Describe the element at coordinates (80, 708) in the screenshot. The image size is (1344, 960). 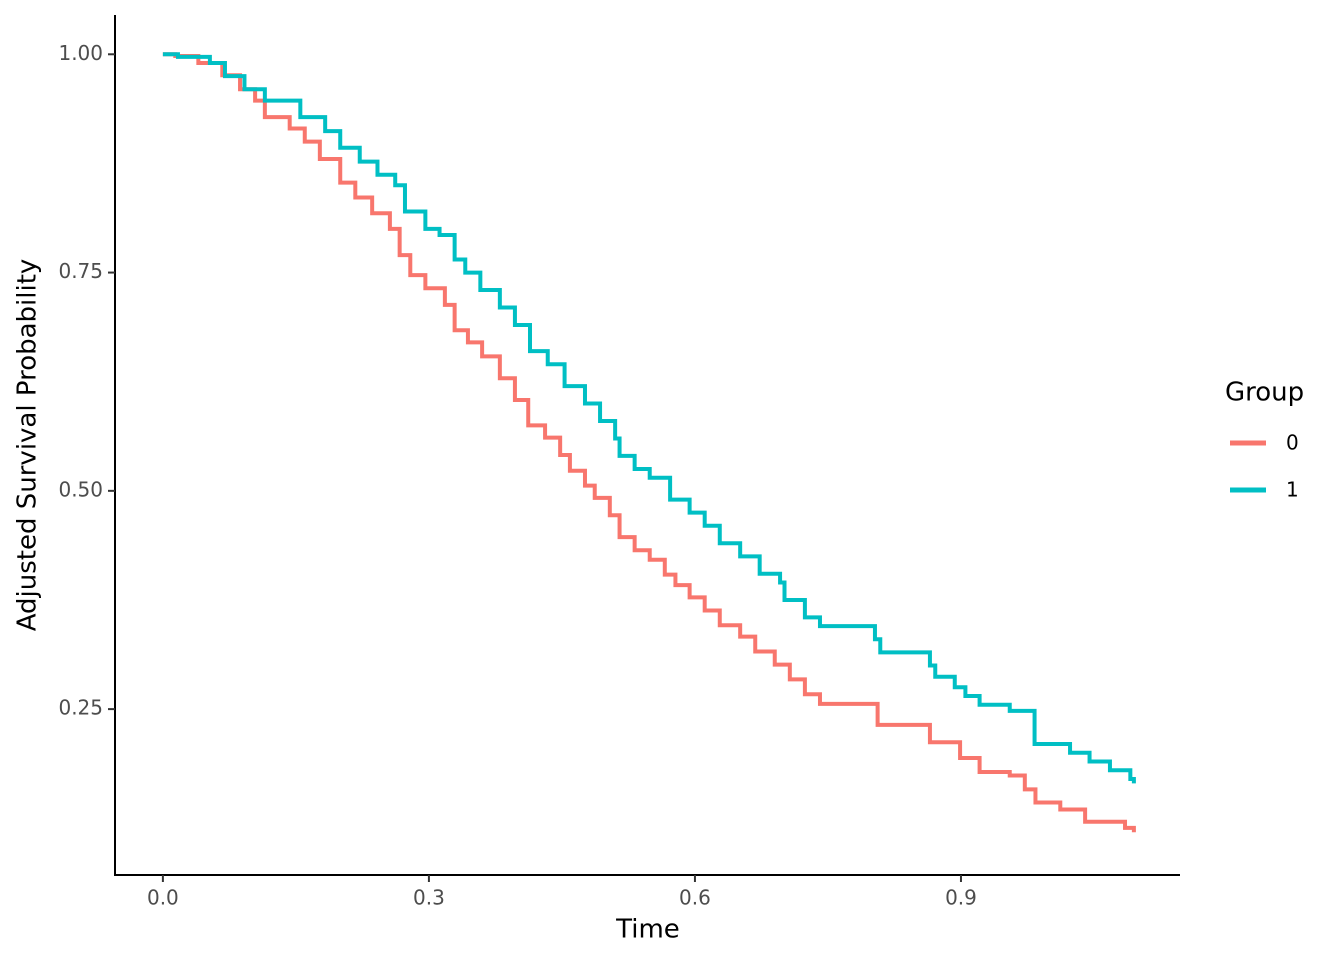
I see `y-tick-label: 0.25` at that location.